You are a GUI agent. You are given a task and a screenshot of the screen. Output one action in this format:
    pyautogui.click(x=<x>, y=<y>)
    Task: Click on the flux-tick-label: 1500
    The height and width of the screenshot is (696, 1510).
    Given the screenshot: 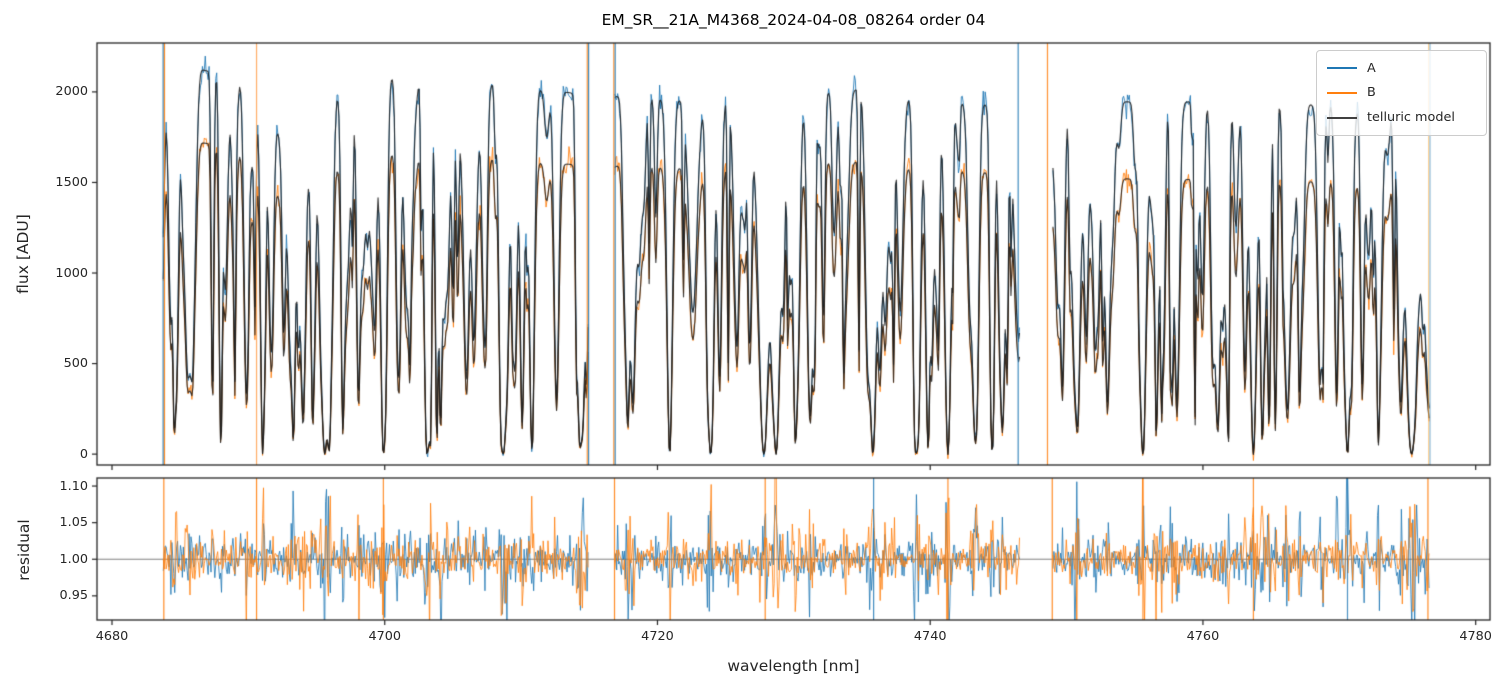 What is the action you would take?
    pyautogui.click(x=71, y=182)
    